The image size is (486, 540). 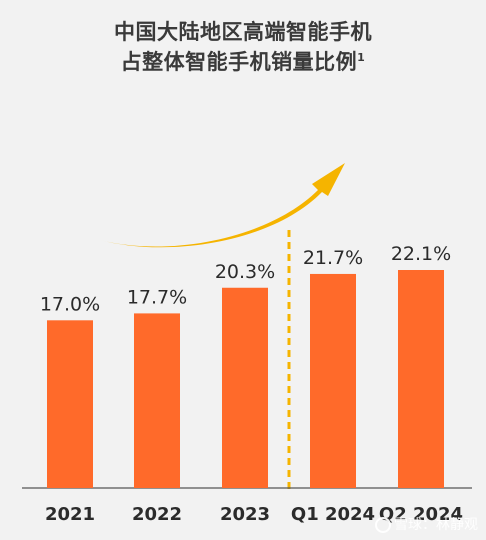 What do you see at coordinates (361, 57) in the screenshot?
I see `footnote-marker: 1` at bounding box center [361, 57].